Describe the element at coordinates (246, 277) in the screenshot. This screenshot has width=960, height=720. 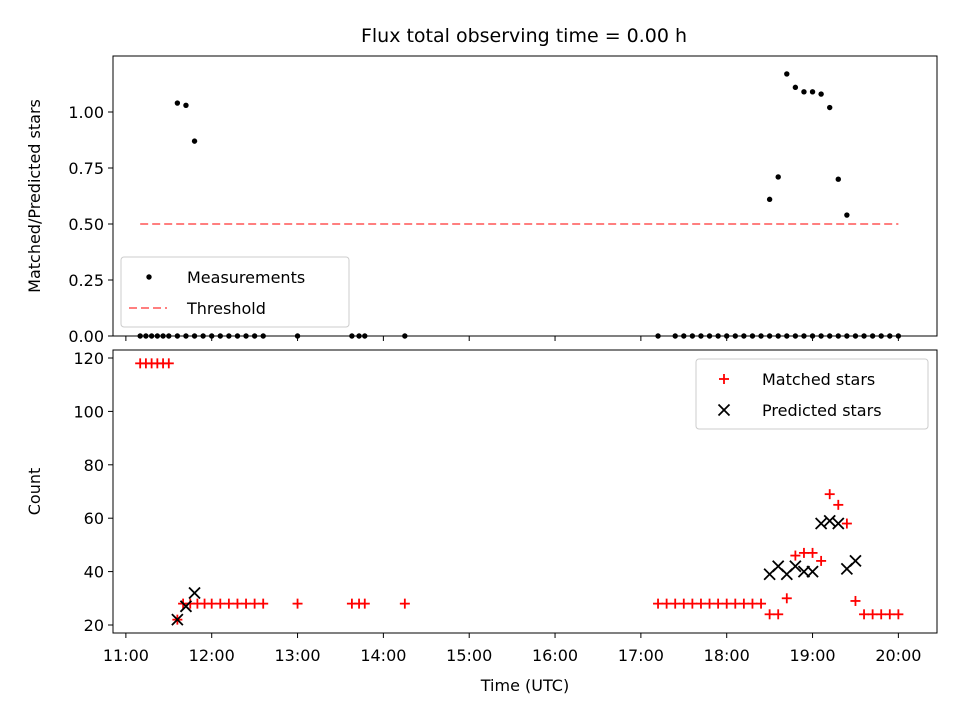
I see `legend-label: Measurements` at that location.